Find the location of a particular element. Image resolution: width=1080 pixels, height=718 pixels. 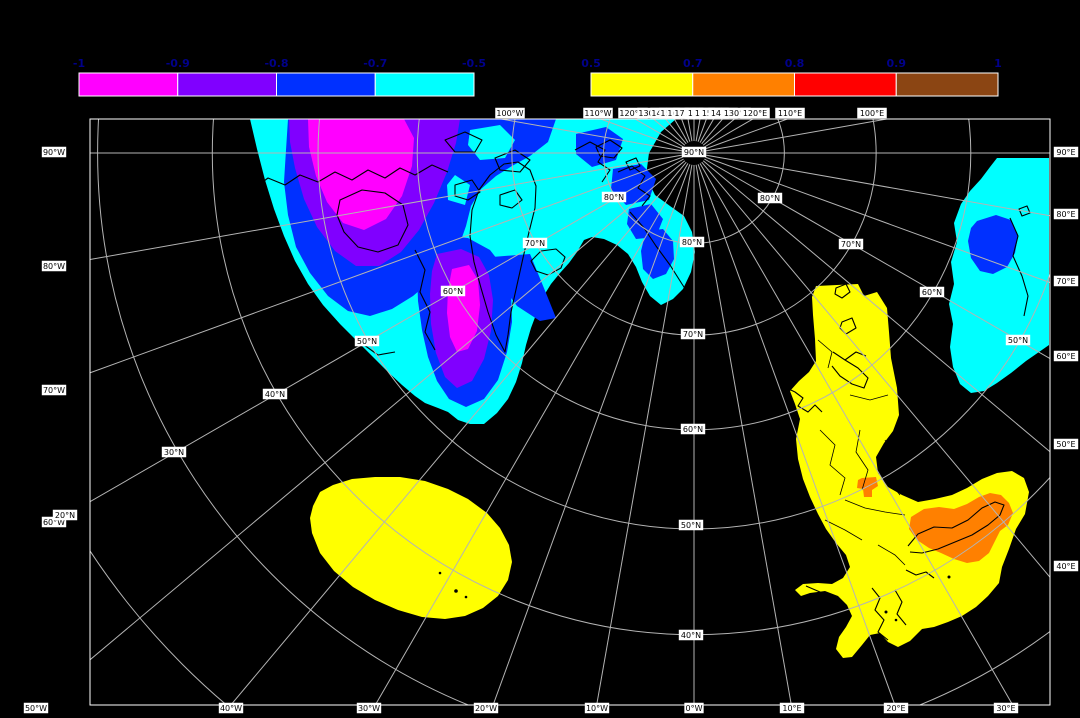

colorbar-negative: -1 -0.9 -0.8 -0.7 -0.5 is located at coordinates (279, 77).